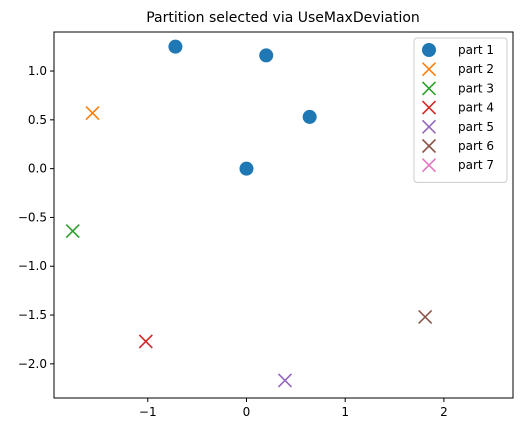 The image size is (522, 433). Describe the element at coordinates (32, 364) in the screenshot. I see `y-tick-label: −2.0` at that location.